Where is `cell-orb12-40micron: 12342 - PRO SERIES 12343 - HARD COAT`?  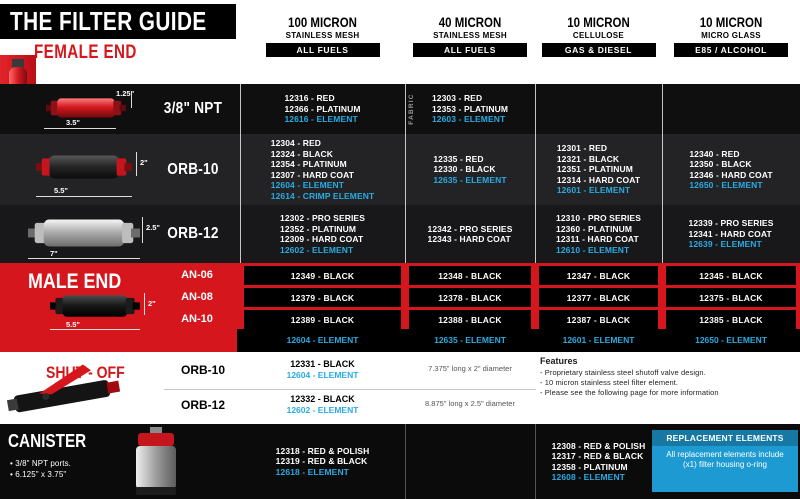 cell-orb12-40micron: 12342 - PRO SERIES 12343 - HARD COAT is located at coordinates (470, 234).